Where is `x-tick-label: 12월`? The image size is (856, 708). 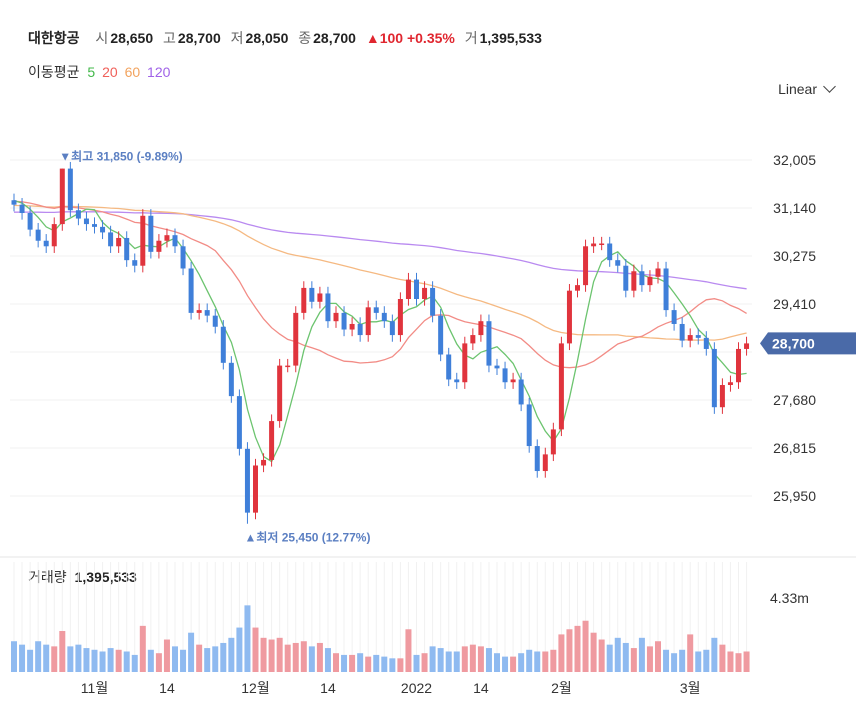
x-tick-label: 12월 is located at coordinates (255, 688).